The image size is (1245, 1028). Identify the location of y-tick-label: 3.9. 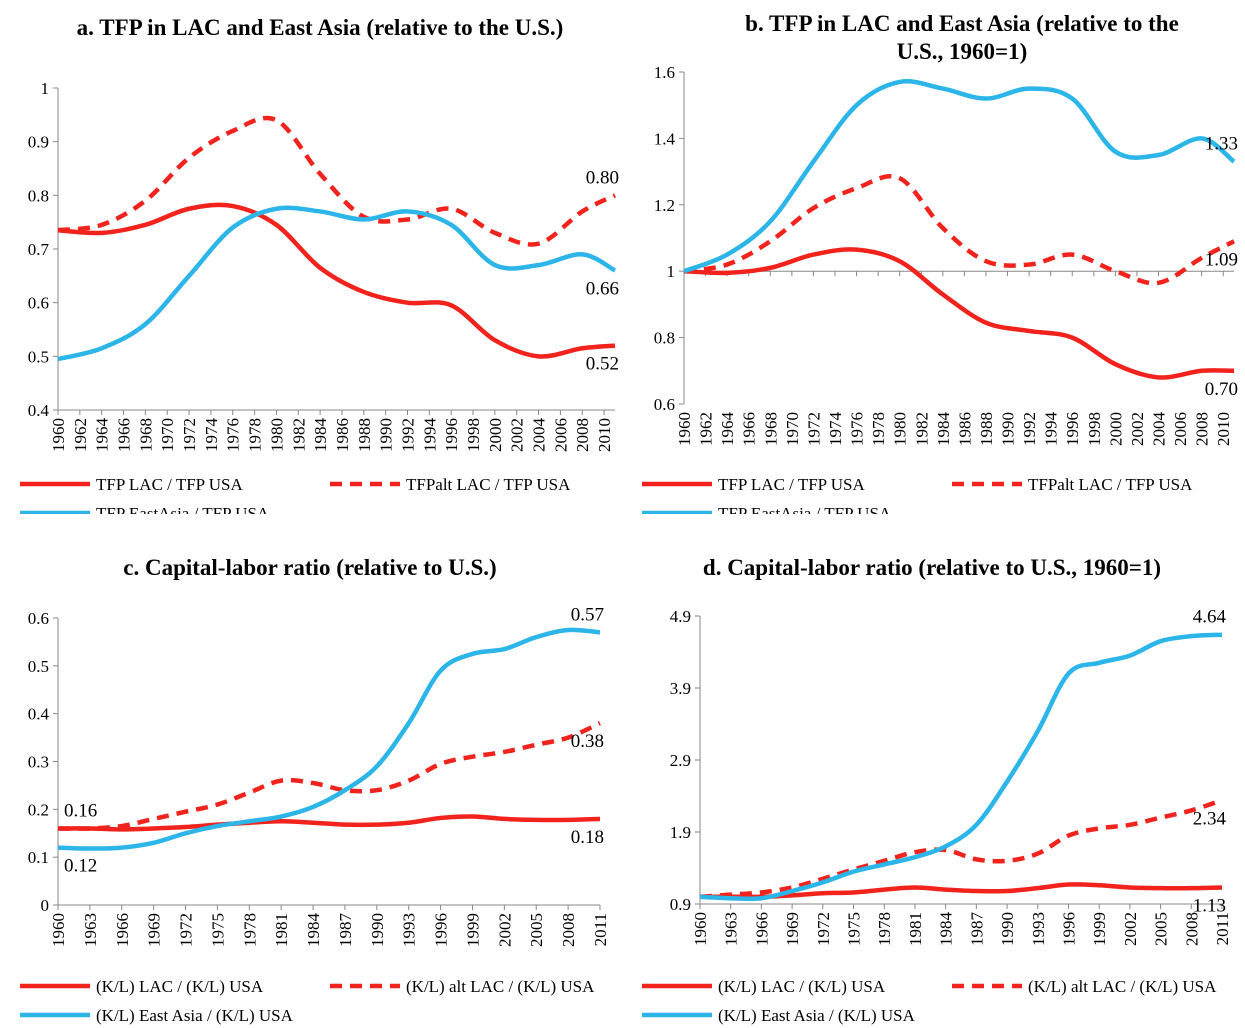
(680, 688).